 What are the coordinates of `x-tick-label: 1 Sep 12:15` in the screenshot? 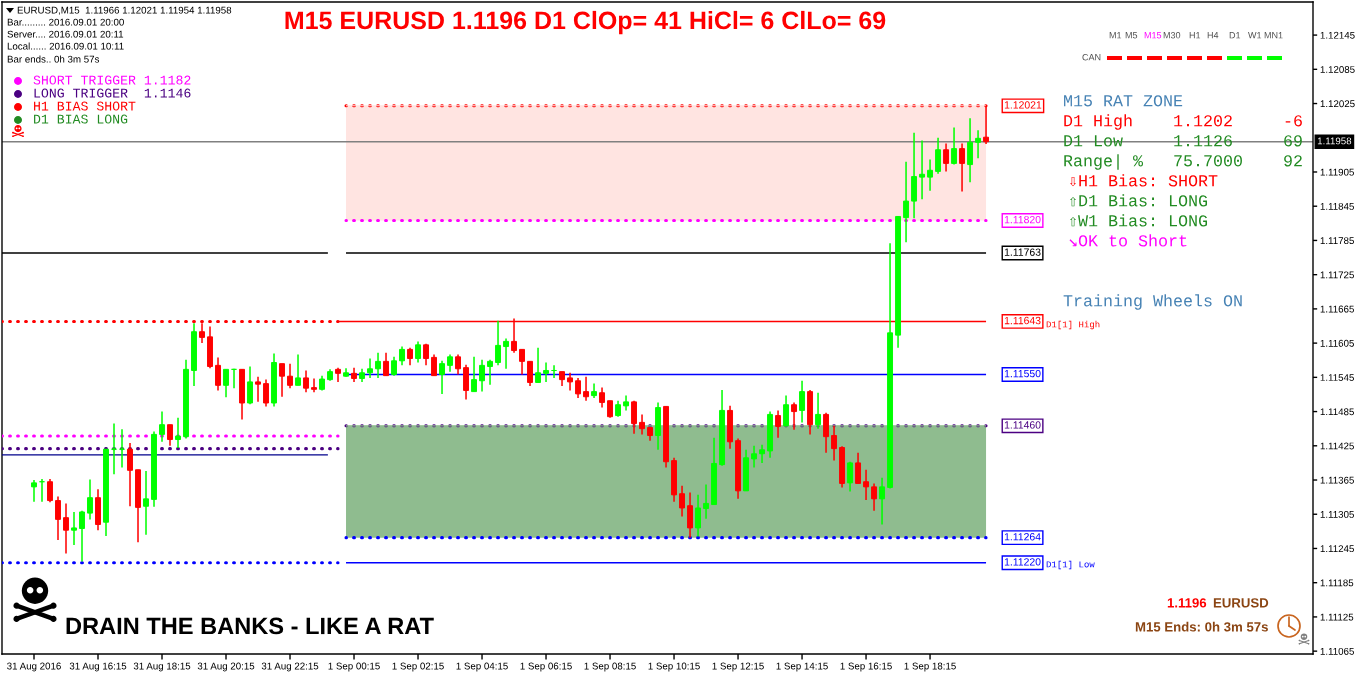 It's located at (738, 667).